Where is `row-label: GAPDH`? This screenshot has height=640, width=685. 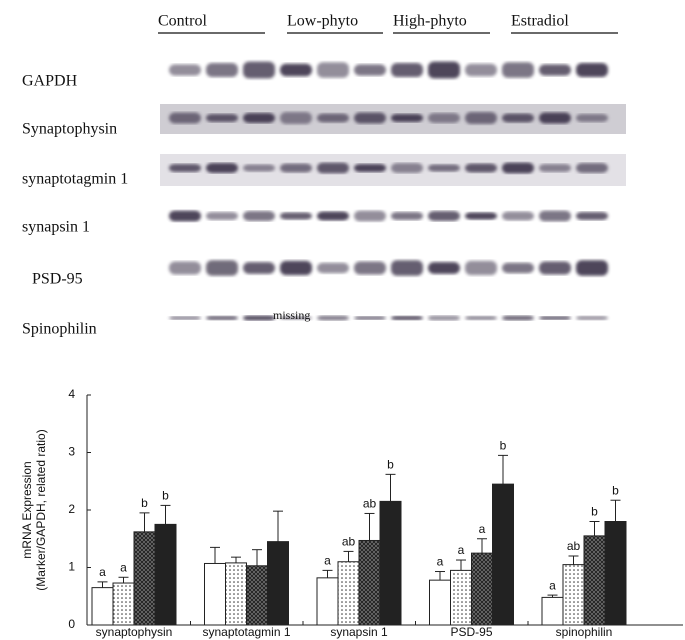 row-label: GAPDH is located at coordinates (50, 81).